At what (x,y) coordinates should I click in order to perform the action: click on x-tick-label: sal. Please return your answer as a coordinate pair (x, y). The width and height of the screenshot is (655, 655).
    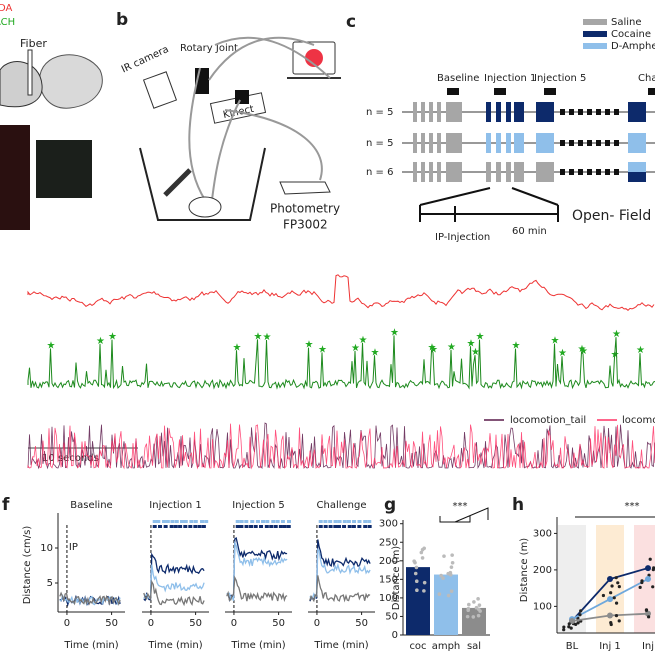
    Looking at the image, I should click on (474, 646).